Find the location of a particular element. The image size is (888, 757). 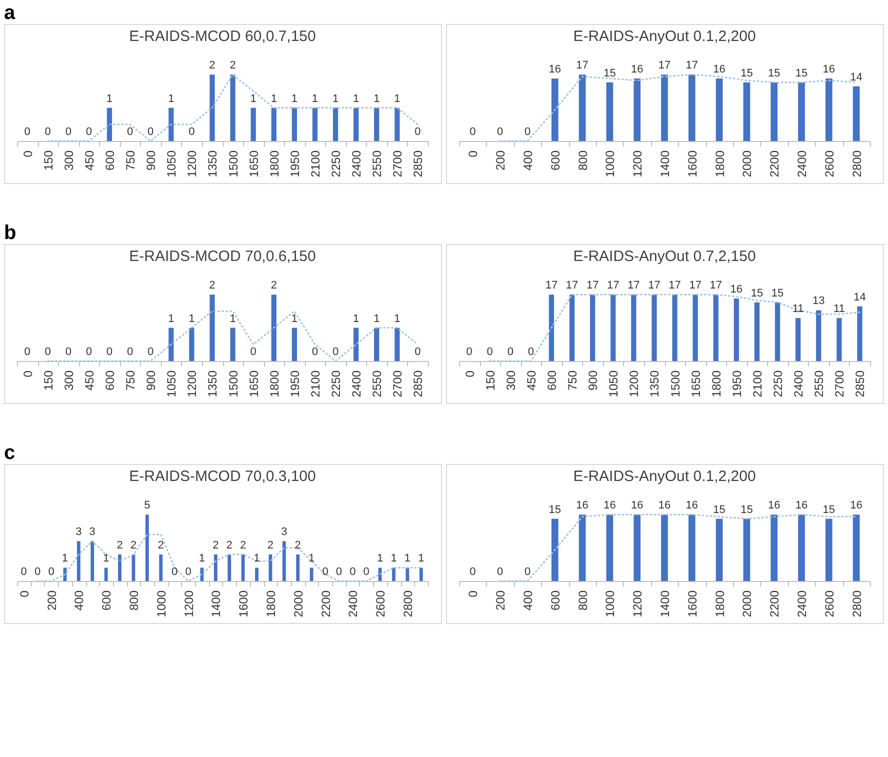

x-tick-label: 2800 is located at coordinates (407, 604).